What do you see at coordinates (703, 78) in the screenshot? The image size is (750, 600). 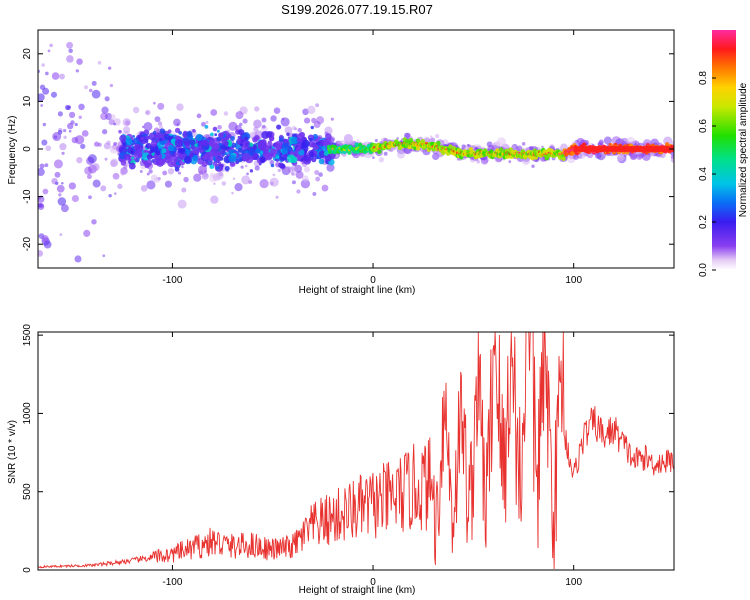 I see `colorbar-tick-label: 0.8` at bounding box center [703, 78].